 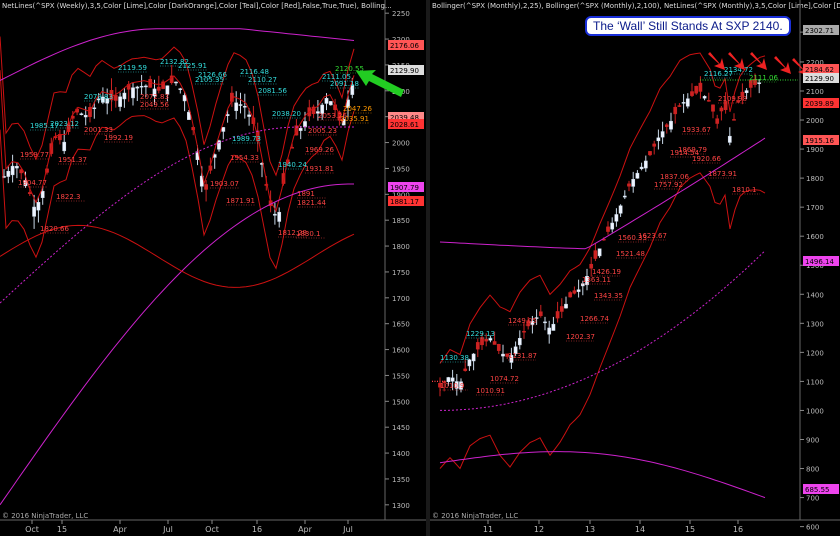 What do you see at coordinates (311, 203) in the screenshot?
I see `left-netline-label: 1821.44` at bounding box center [311, 203].